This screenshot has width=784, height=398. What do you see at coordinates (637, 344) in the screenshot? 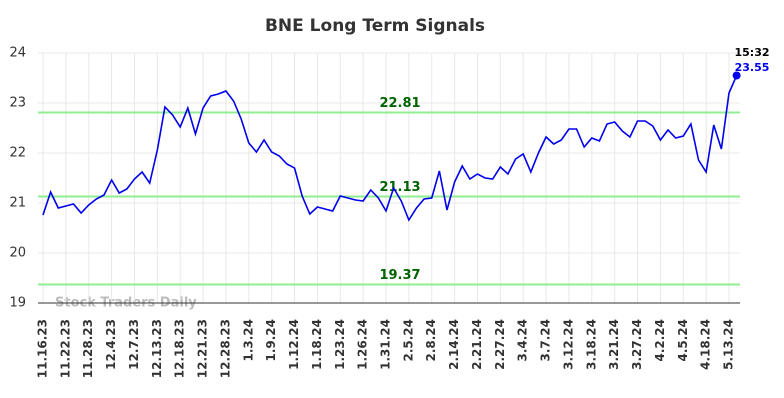
I see `x-tick-label: 3.27.24` at bounding box center [637, 344].